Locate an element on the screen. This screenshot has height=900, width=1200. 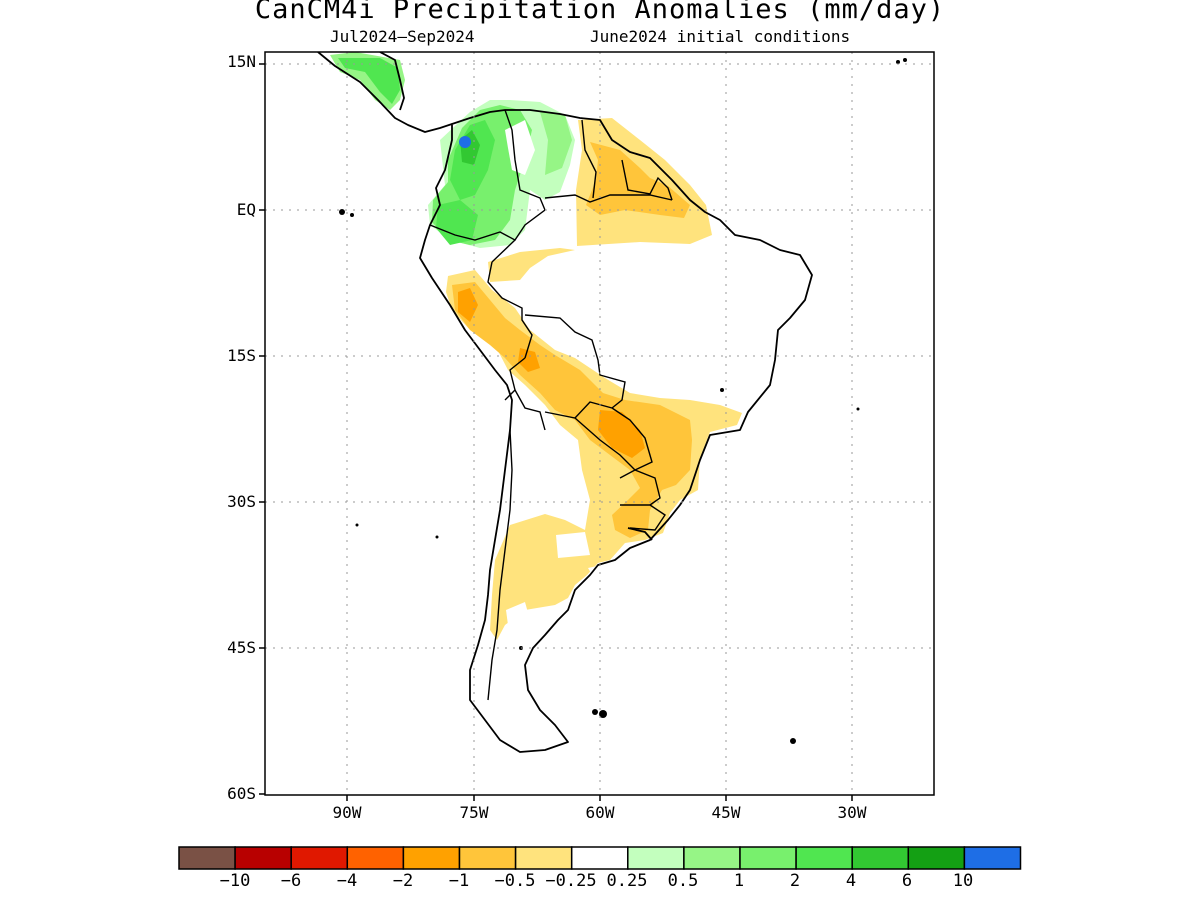
forecast-period: Jul2024–Sep2024 is located at coordinates (402, 36).